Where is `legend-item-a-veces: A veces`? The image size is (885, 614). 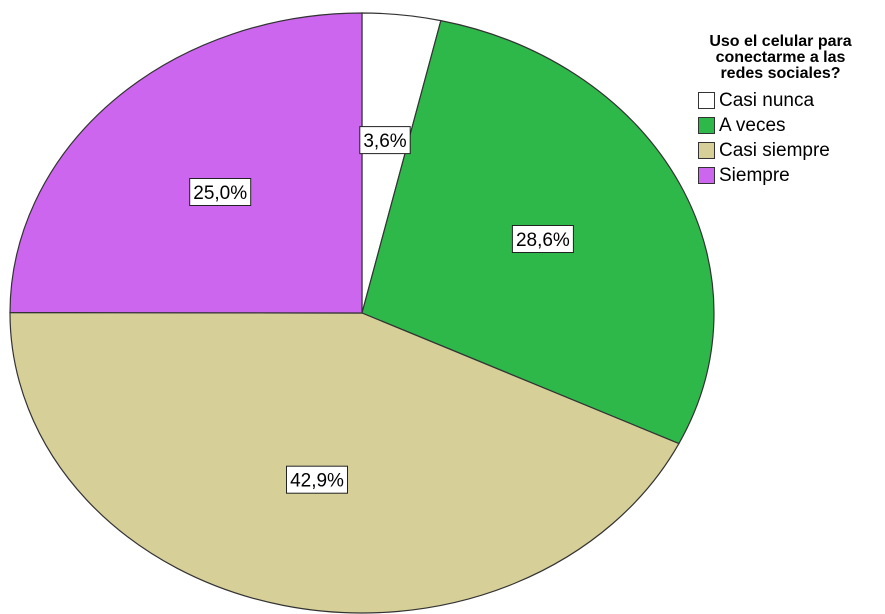
legend-item-a-veces: A veces is located at coordinates (790, 125).